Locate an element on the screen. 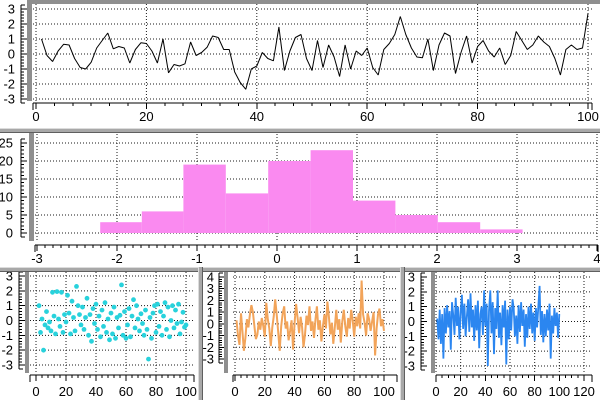 Image resolution: width=600 pixels, height=400 pixels. y-tick-label: 20 is located at coordinates (6, 161).